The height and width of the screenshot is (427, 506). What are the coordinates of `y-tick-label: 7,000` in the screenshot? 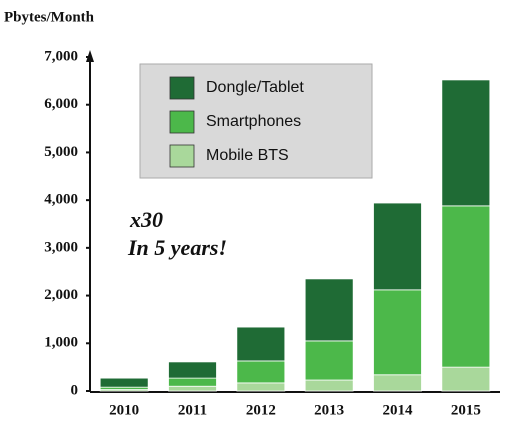 It's located at (61, 56).